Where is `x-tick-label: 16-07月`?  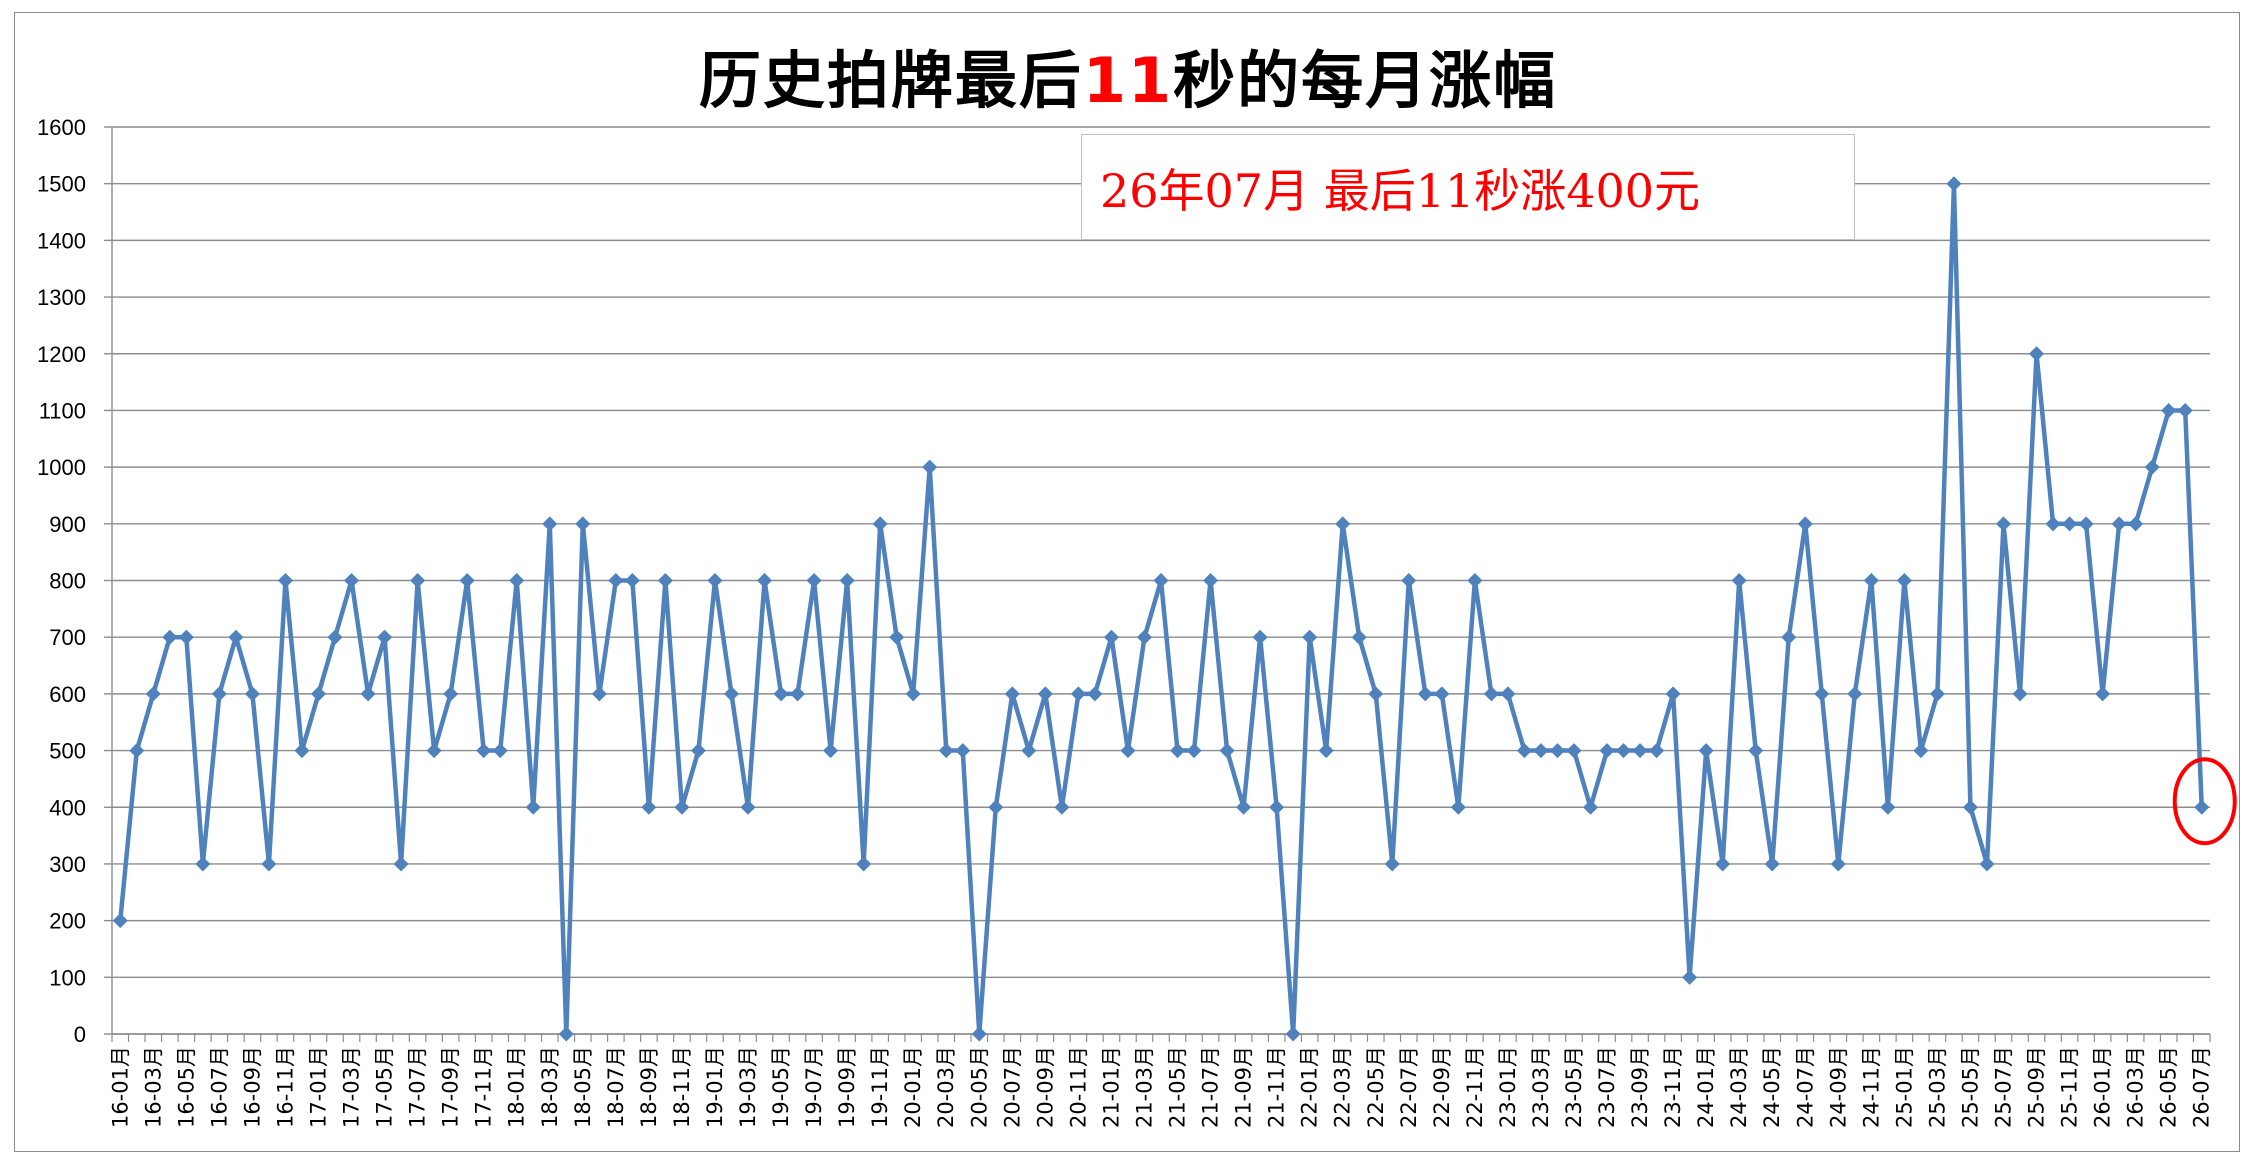 x-tick-label: 16-07月 is located at coordinates (219, 1087).